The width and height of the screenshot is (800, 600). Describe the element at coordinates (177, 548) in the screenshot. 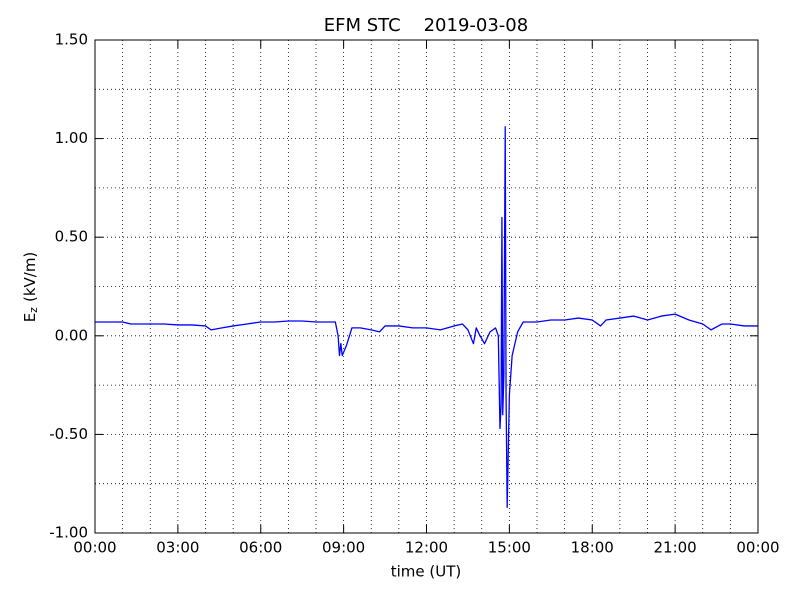

I see `x-tick-label: 03:00` at that location.